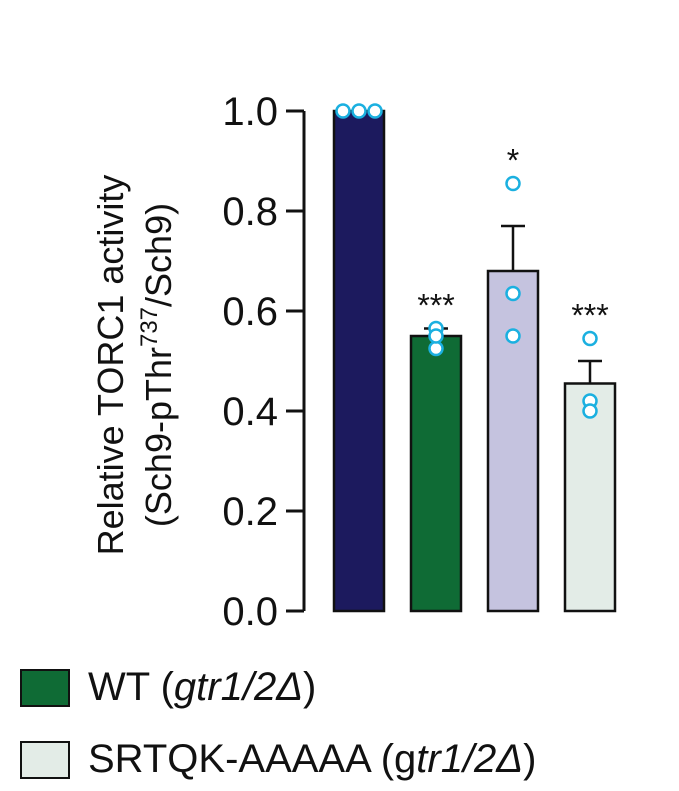 The image size is (679, 791). I want to click on legend-swatch-wt, so click(45, 687).